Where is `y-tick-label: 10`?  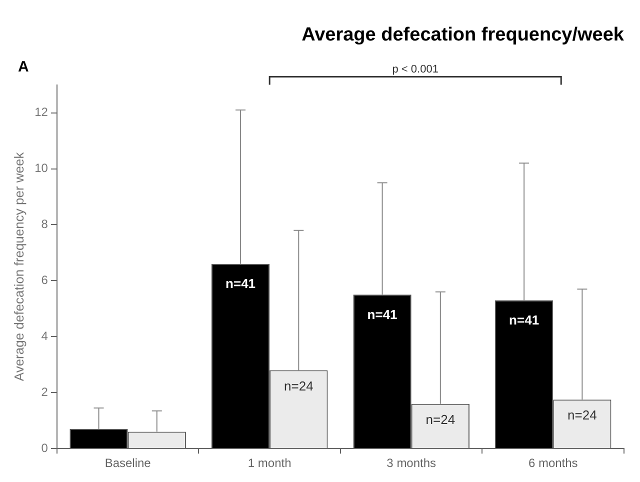
y-tick-label: 10 is located at coordinates (41, 168).